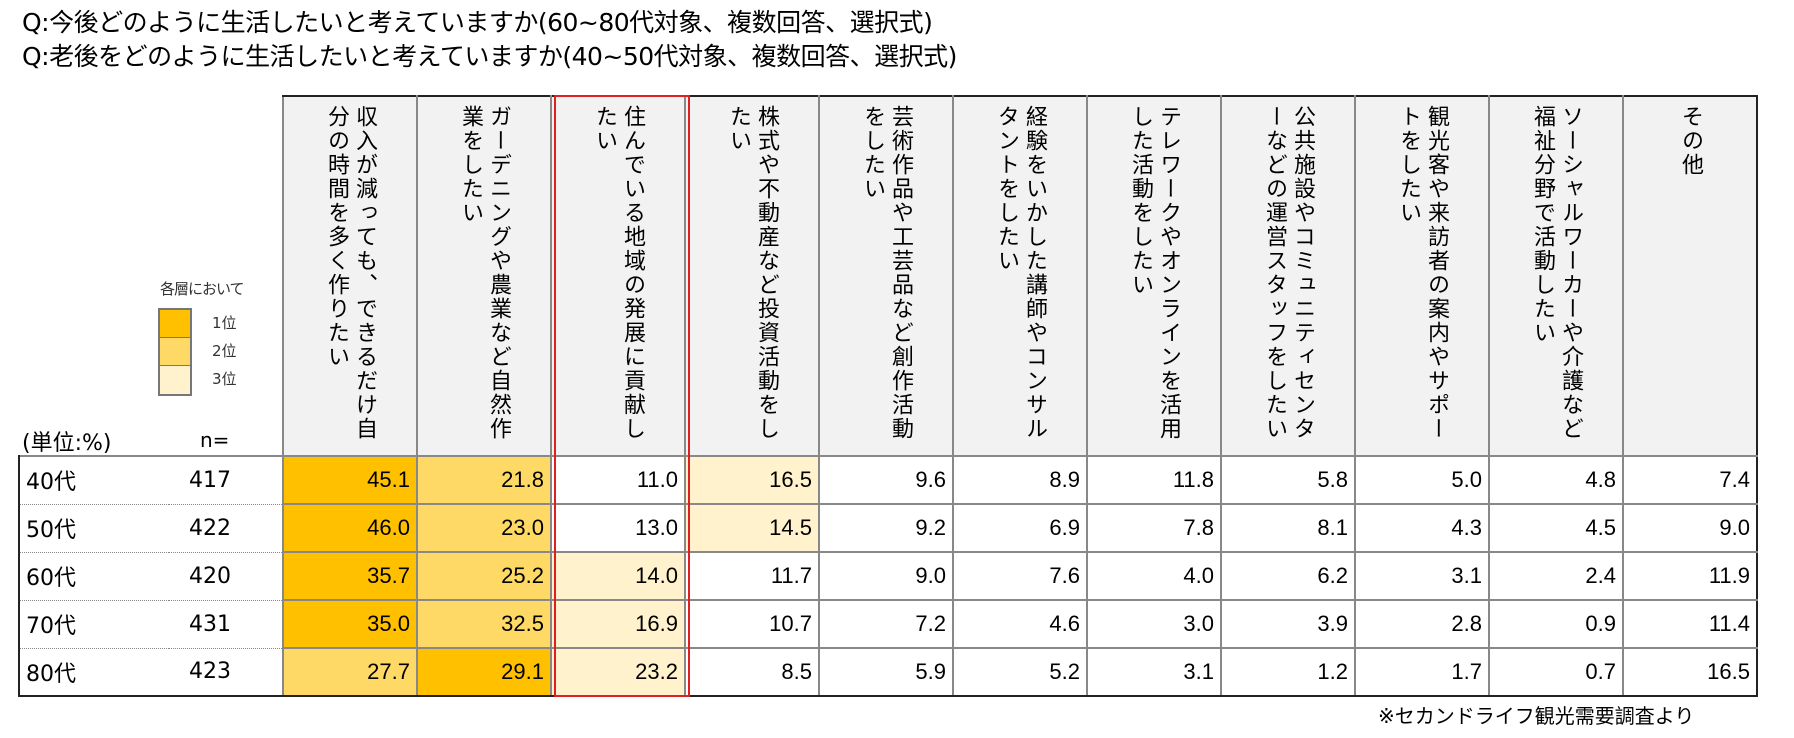 The height and width of the screenshot is (738, 1794). I want to click on value-cell: 0.9, so click(1556, 624).